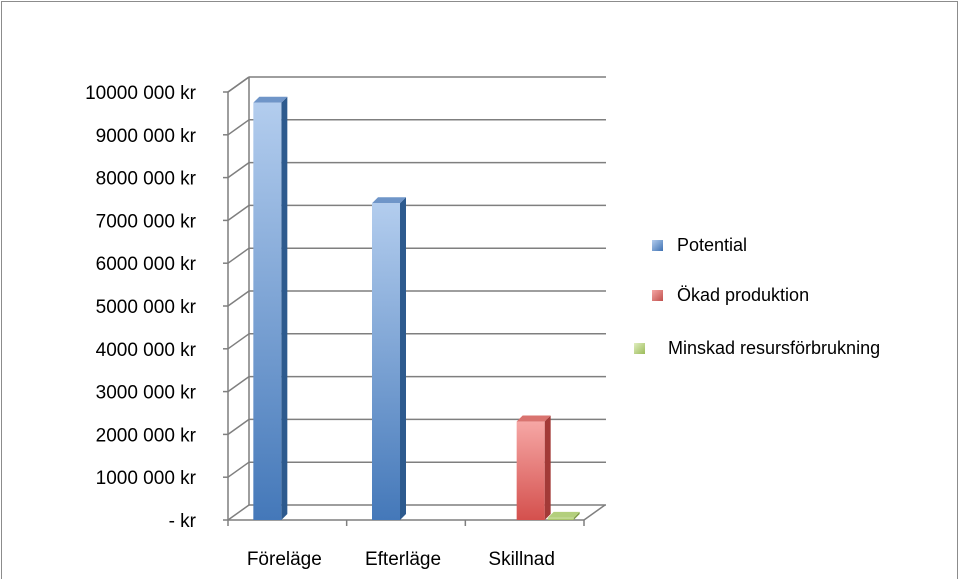 The height and width of the screenshot is (581, 960). What do you see at coordinates (141, 93) in the screenshot?
I see `y-tick-label: 10000 000 kr` at bounding box center [141, 93].